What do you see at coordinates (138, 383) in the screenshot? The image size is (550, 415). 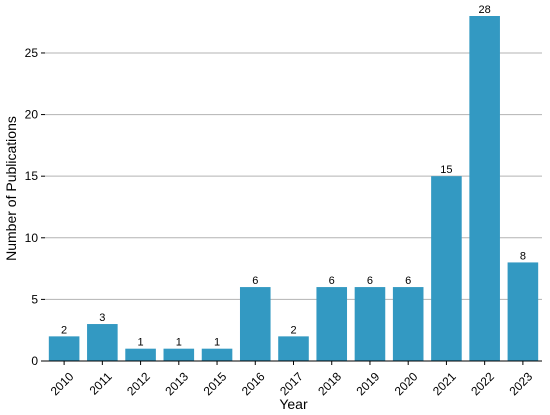 I see `x-tick-label-2012: 2012` at bounding box center [138, 383].